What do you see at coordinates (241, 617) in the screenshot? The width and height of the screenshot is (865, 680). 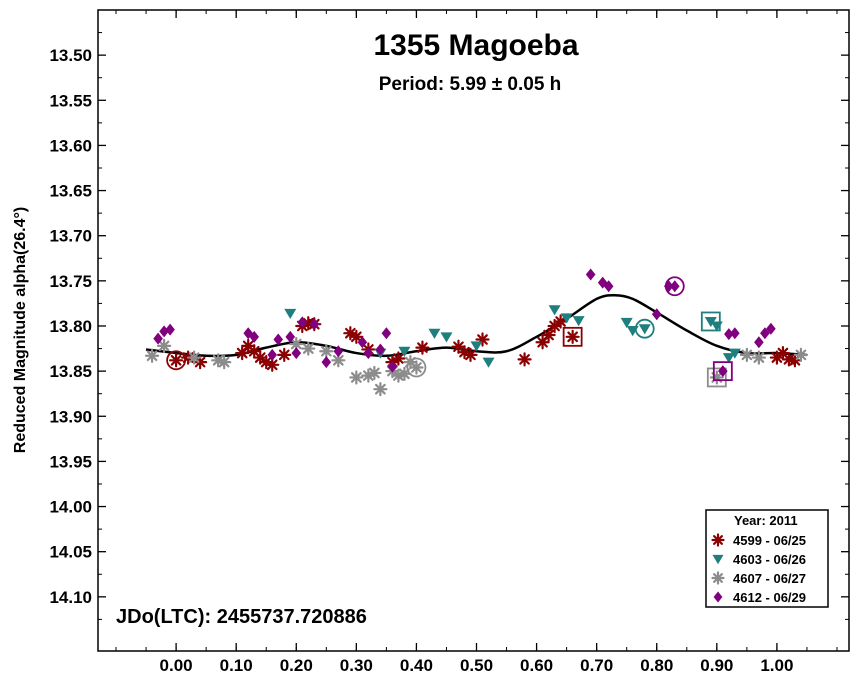 I see `jd-annotation: JDo(LTC): 2455737.720886` at bounding box center [241, 617].